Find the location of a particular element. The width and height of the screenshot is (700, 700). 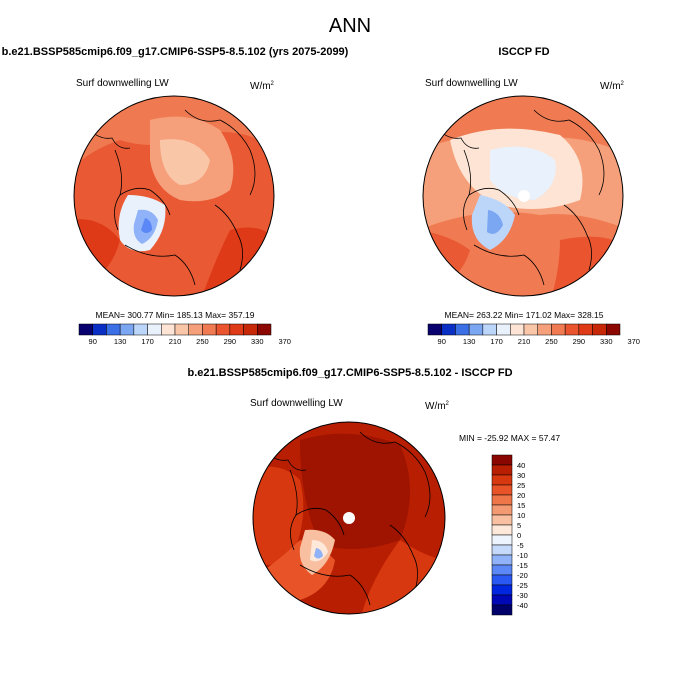

panel-diff-field-label: Surf downwelling LW is located at coordinates (296, 403).